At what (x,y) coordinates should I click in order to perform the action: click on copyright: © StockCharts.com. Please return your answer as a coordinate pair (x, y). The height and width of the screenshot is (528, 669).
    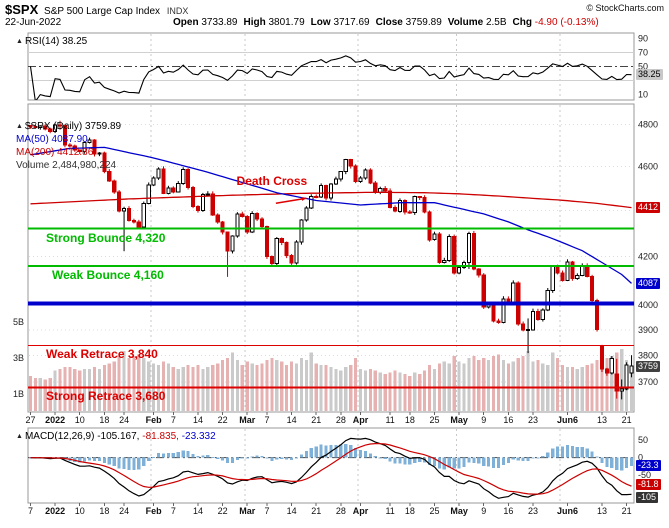
    Looking at the image, I should click on (625, 8).